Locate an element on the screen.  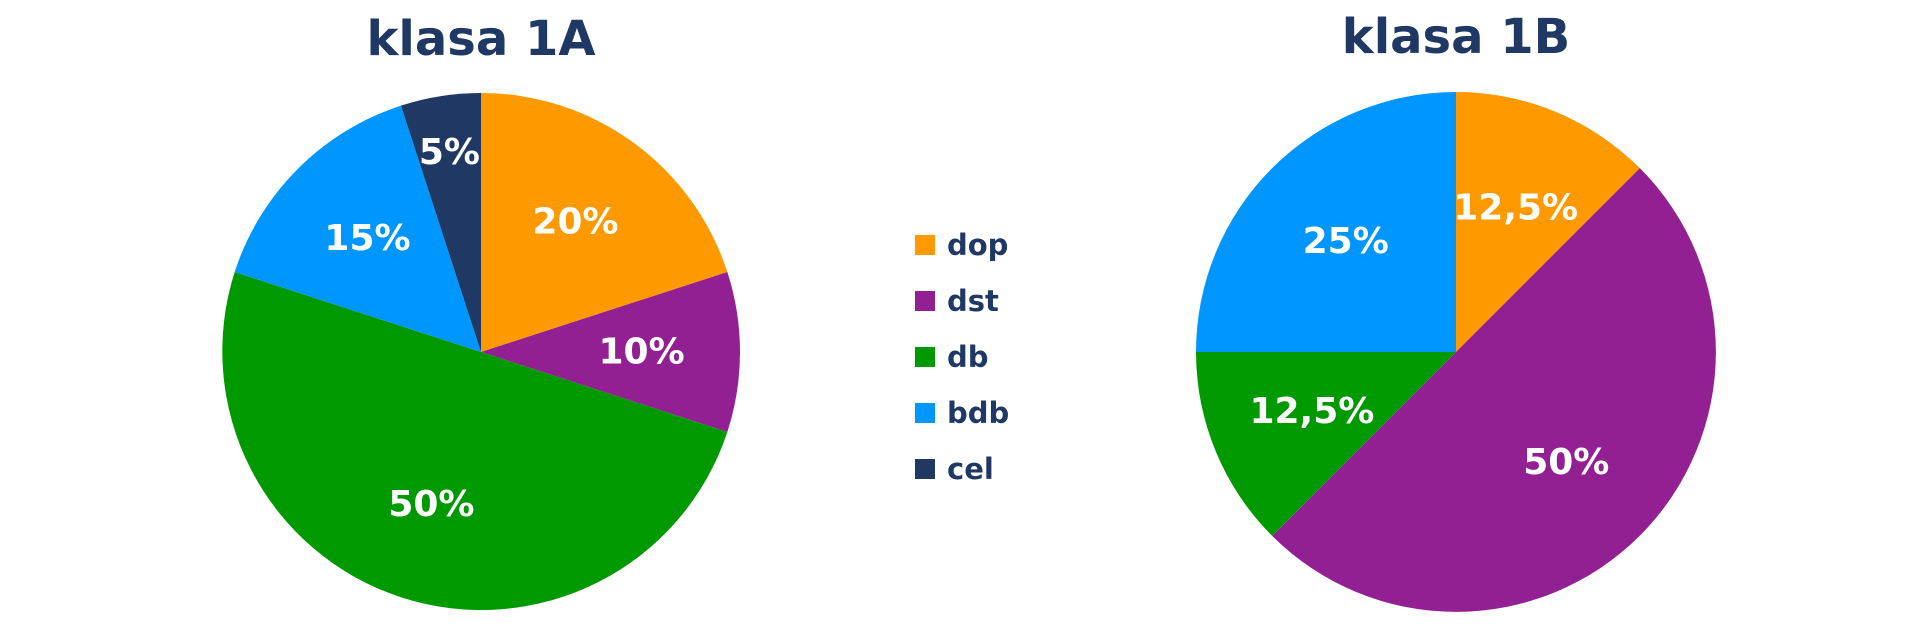
legend: dop dst db bdb cel is located at coordinates (962, 357).